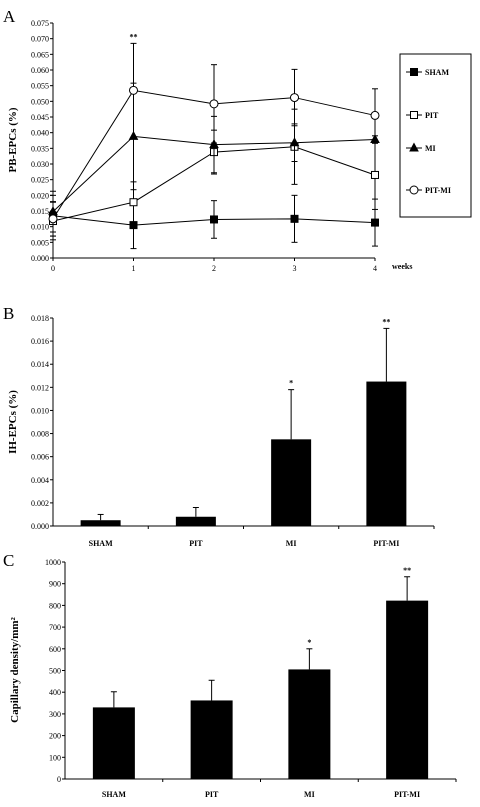 The width and height of the screenshot is (480, 807). What do you see at coordinates (40, 117) in the screenshot?
I see `panel-a-y-tick-label: 0.045` at bounding box center [40, 117].